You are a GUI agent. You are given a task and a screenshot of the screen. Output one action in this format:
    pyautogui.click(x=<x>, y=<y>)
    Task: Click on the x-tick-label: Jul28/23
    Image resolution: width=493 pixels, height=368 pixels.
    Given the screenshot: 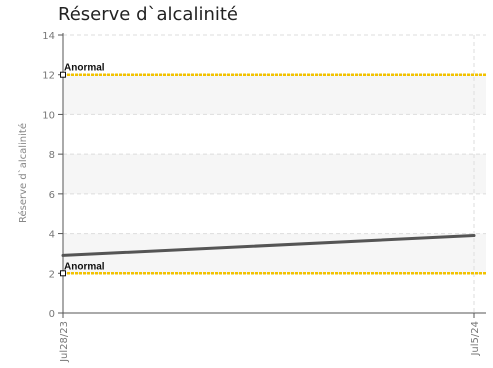 What is the action you would take?
    pyautogui.click(x=64, y=342)
    